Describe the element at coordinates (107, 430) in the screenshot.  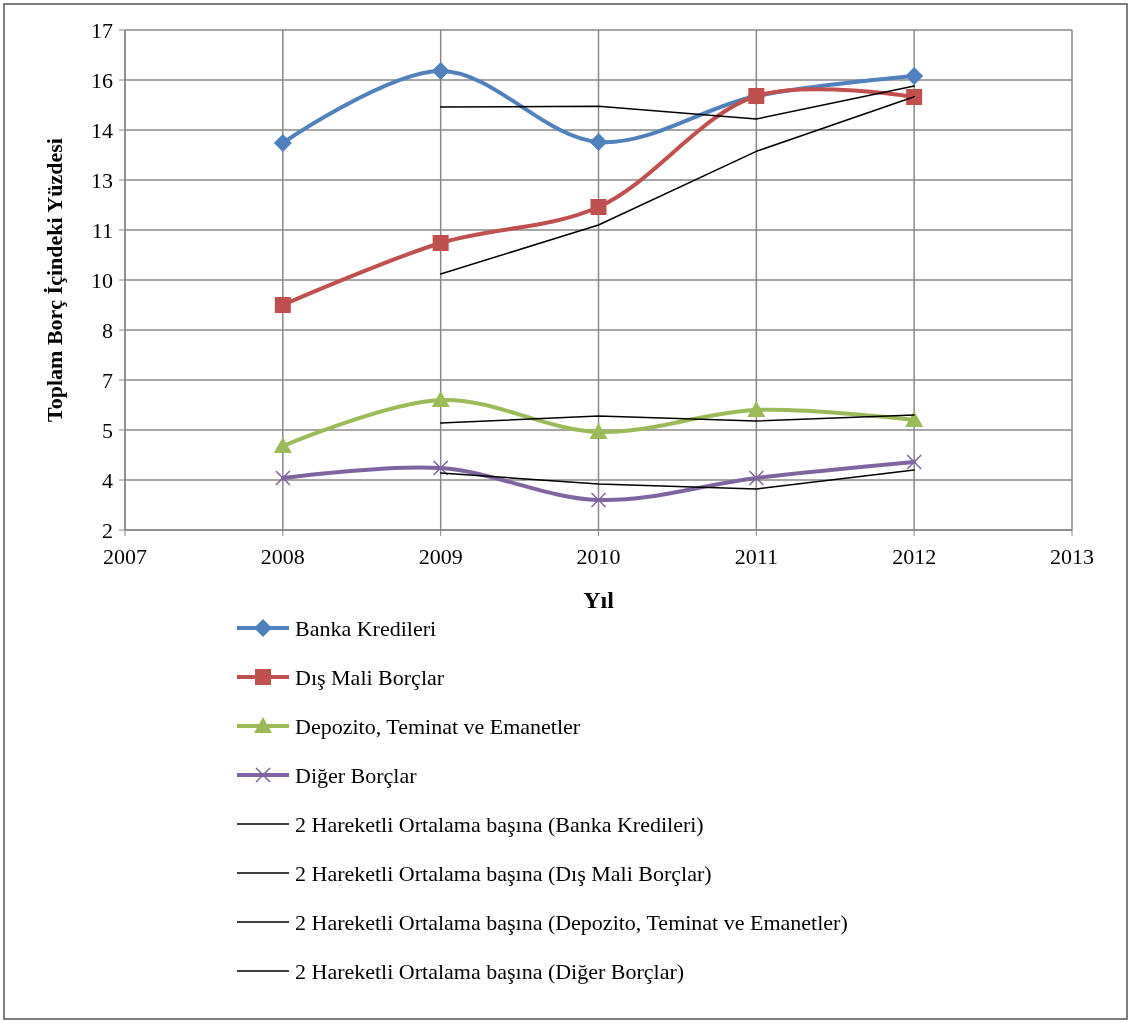
I see `y-tick-label: 5` at that location.